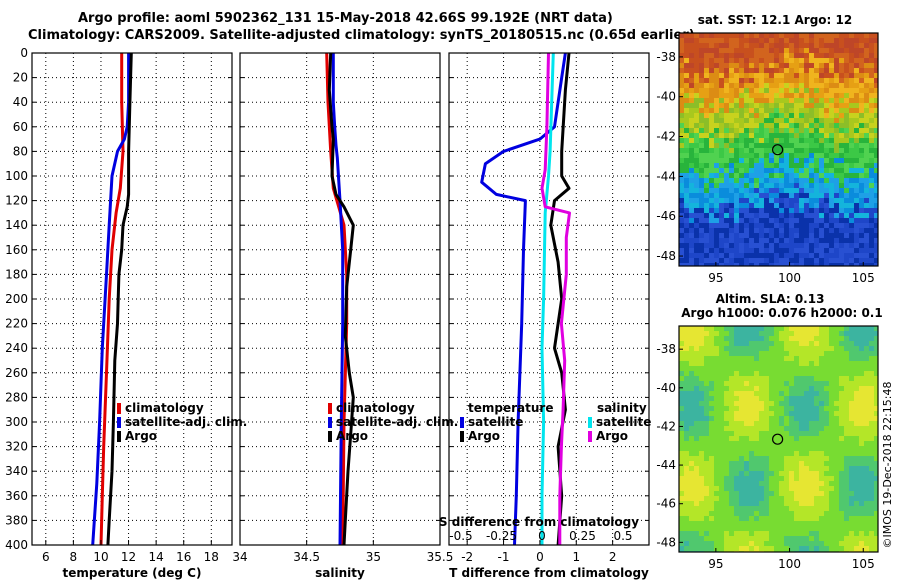  I want to click on x-tick-label: 105, so click(863, 564).